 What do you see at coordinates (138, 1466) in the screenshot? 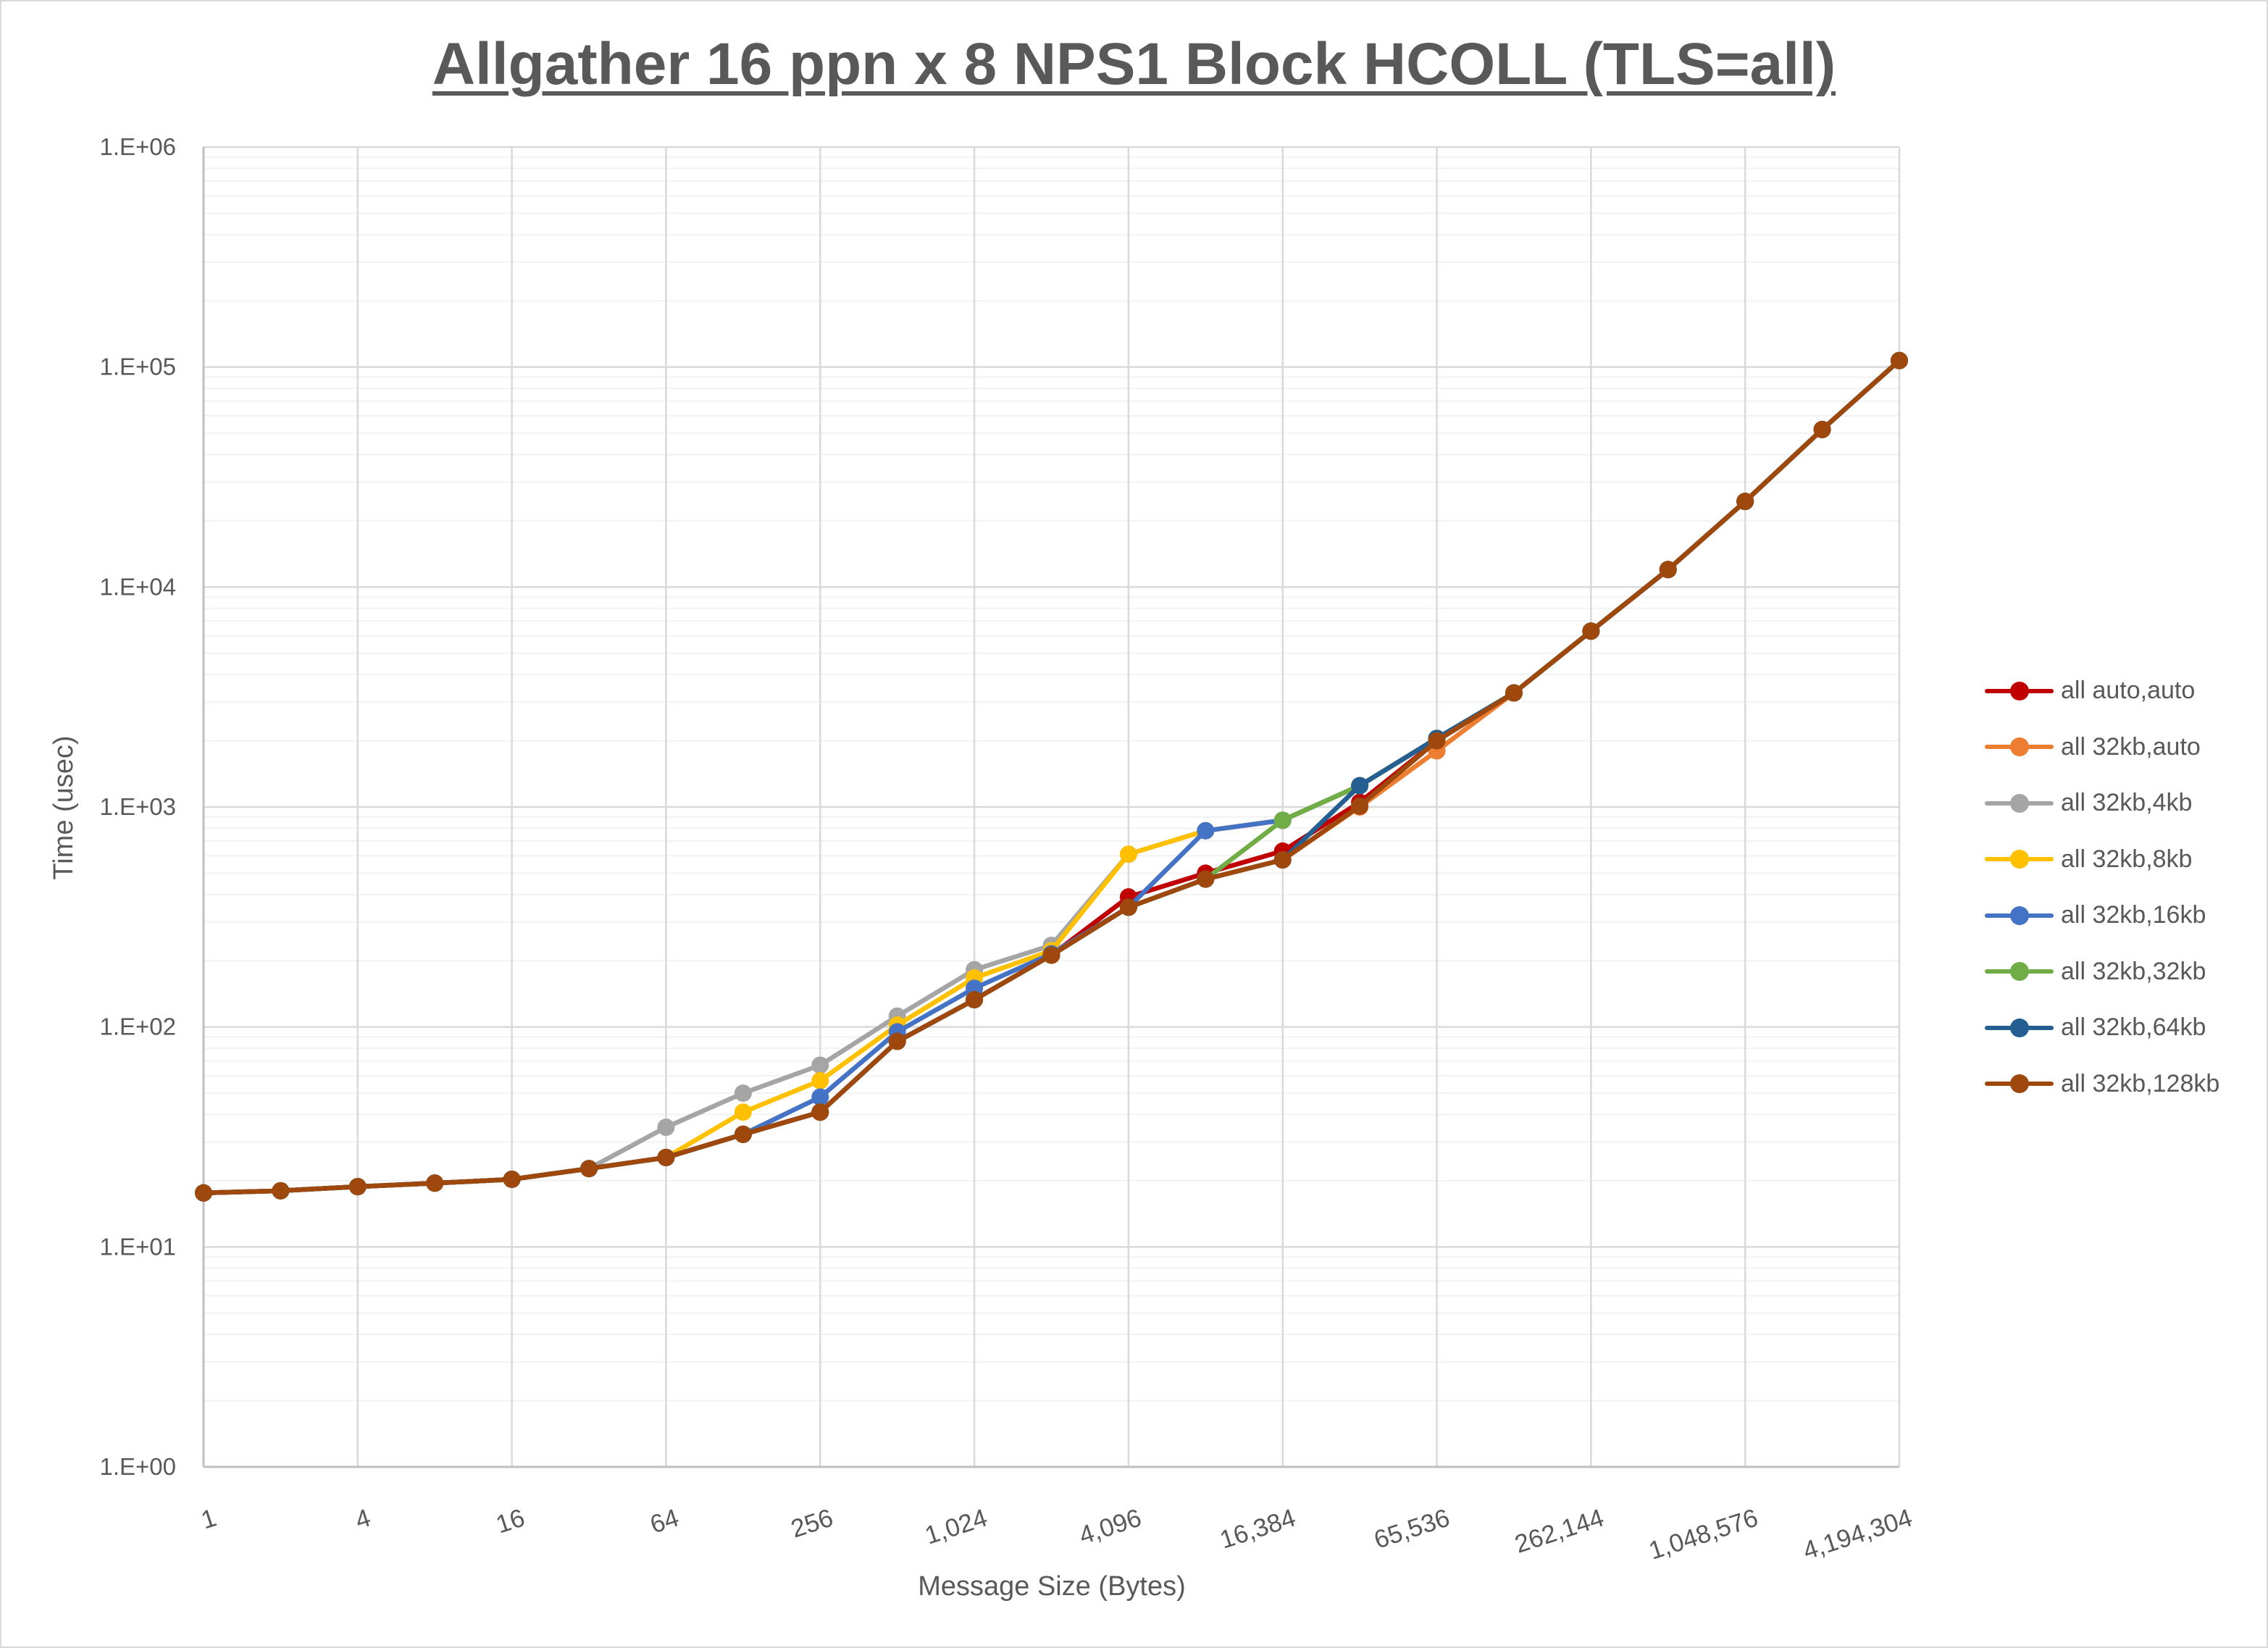
I see `y-tick-label: 1.E+00` at bounding box center [138, 1466].